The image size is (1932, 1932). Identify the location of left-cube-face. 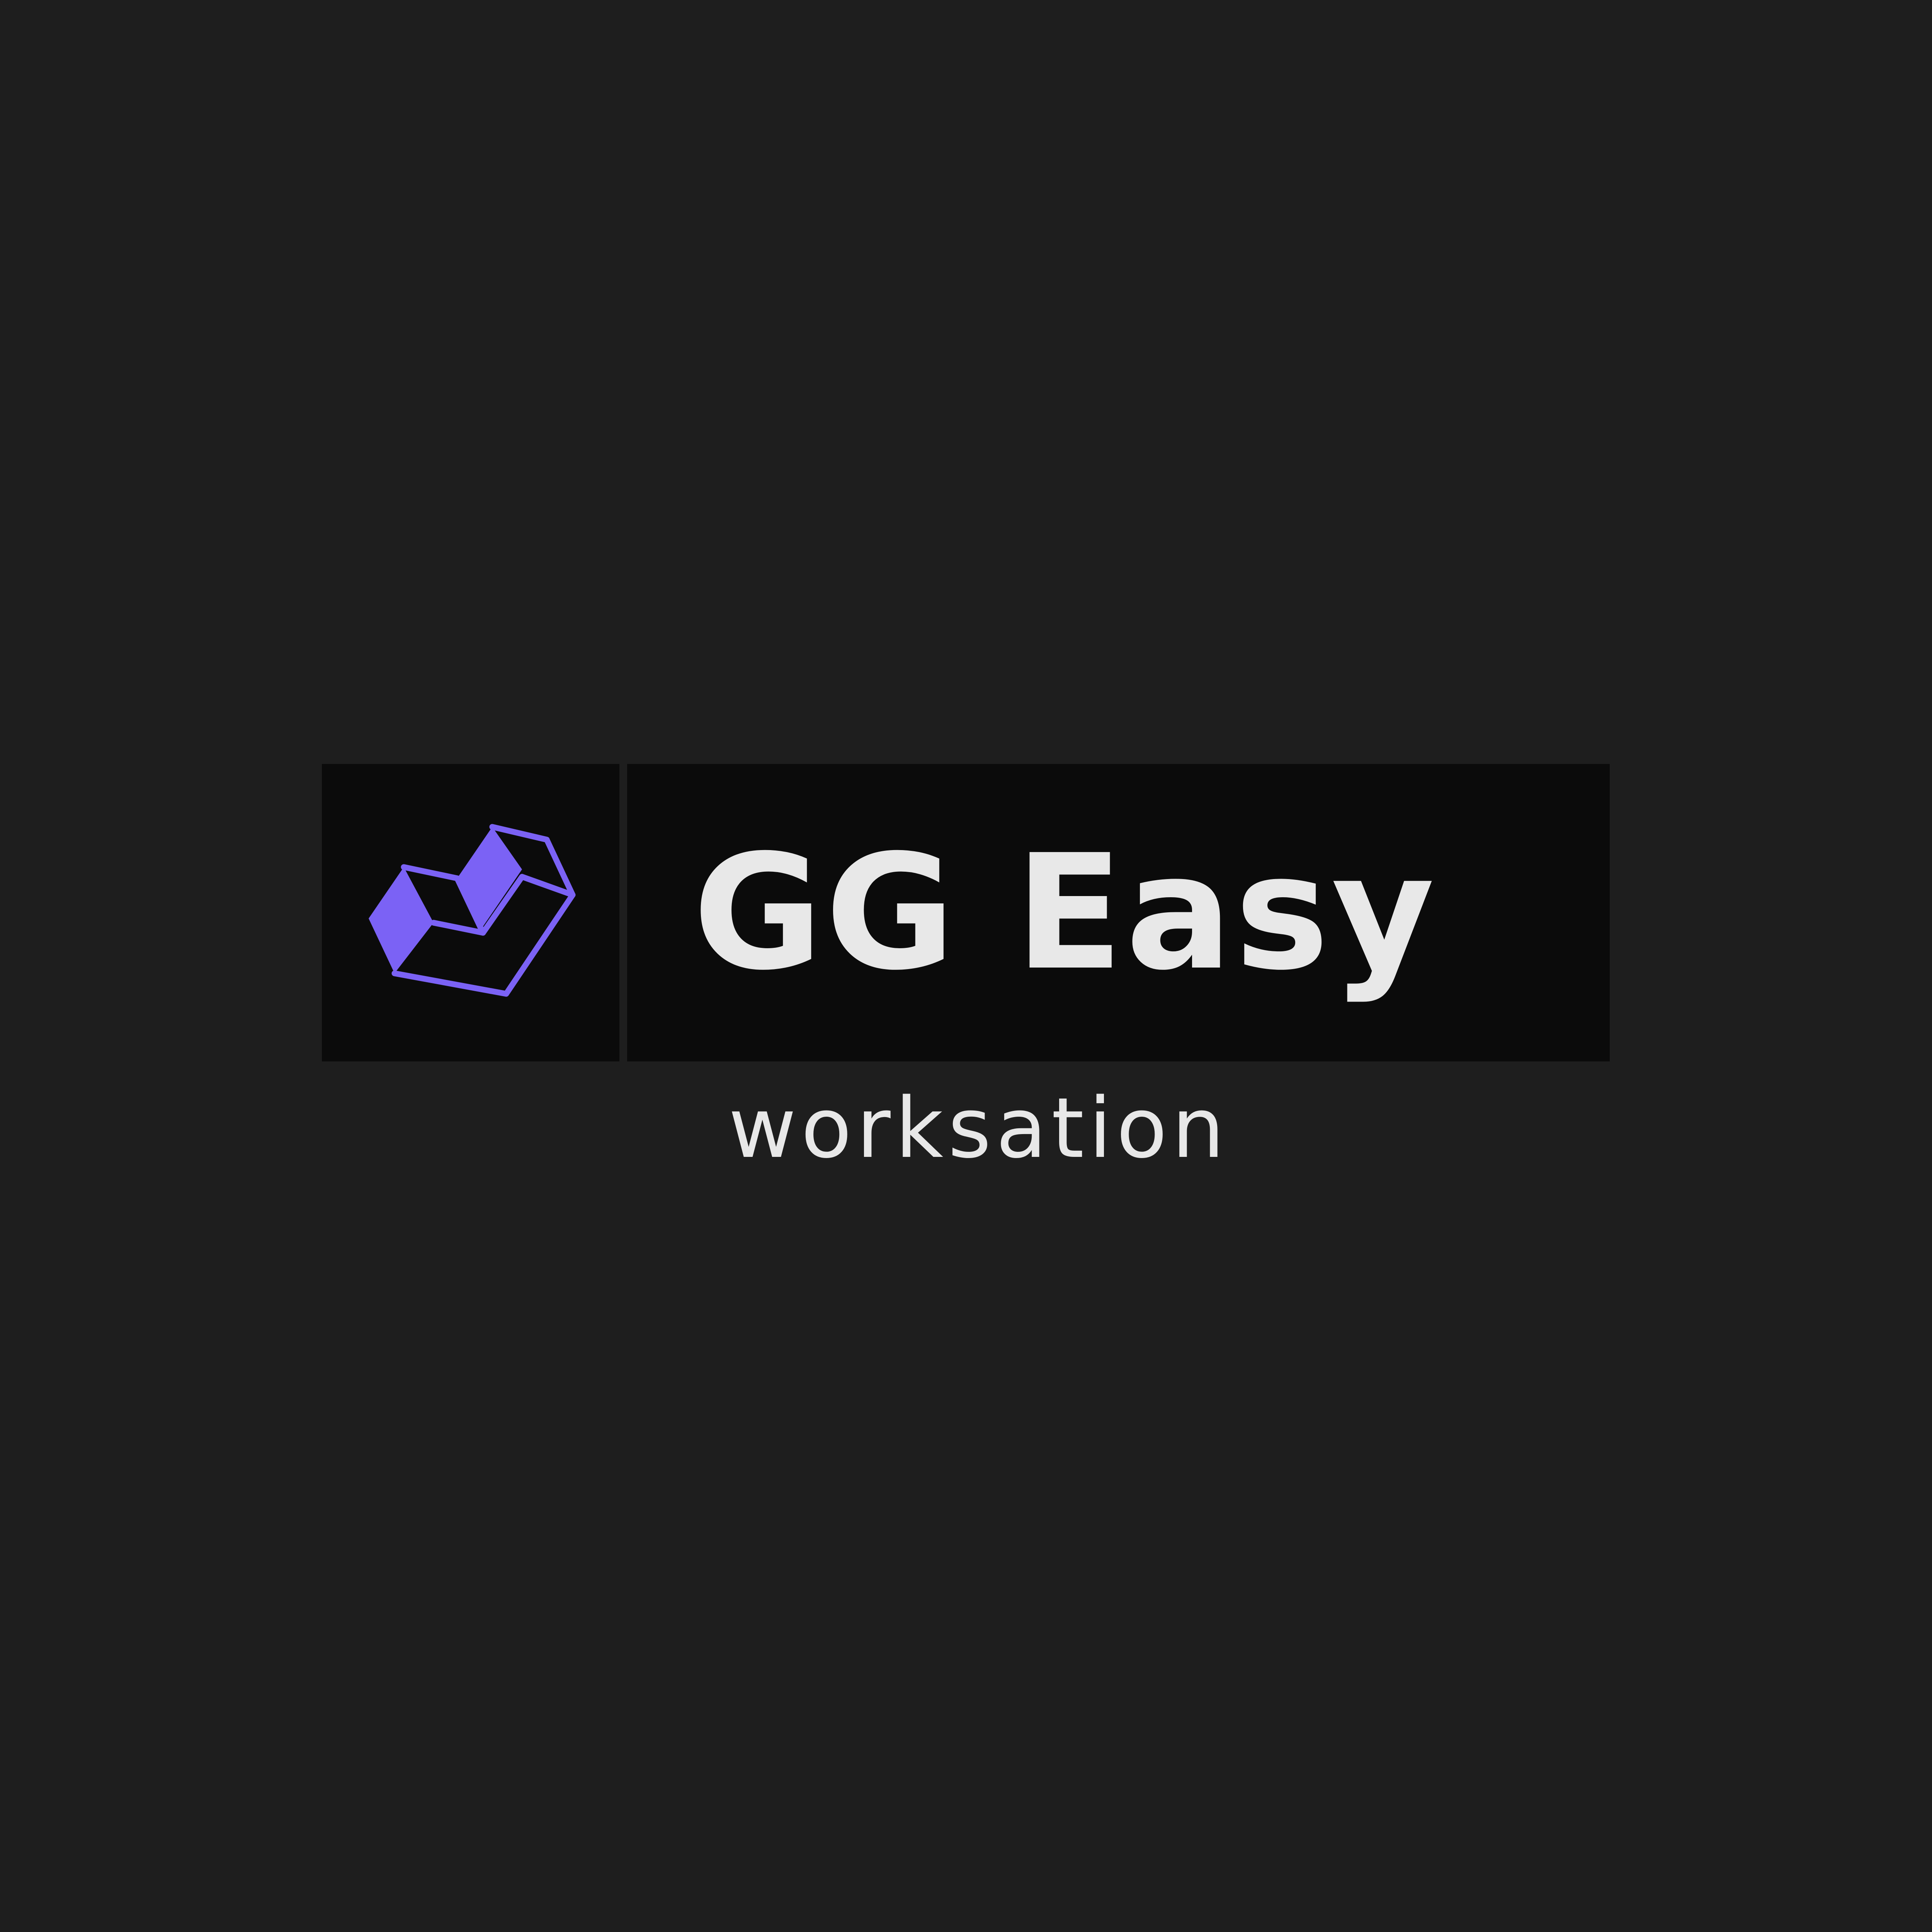
(401, 920).